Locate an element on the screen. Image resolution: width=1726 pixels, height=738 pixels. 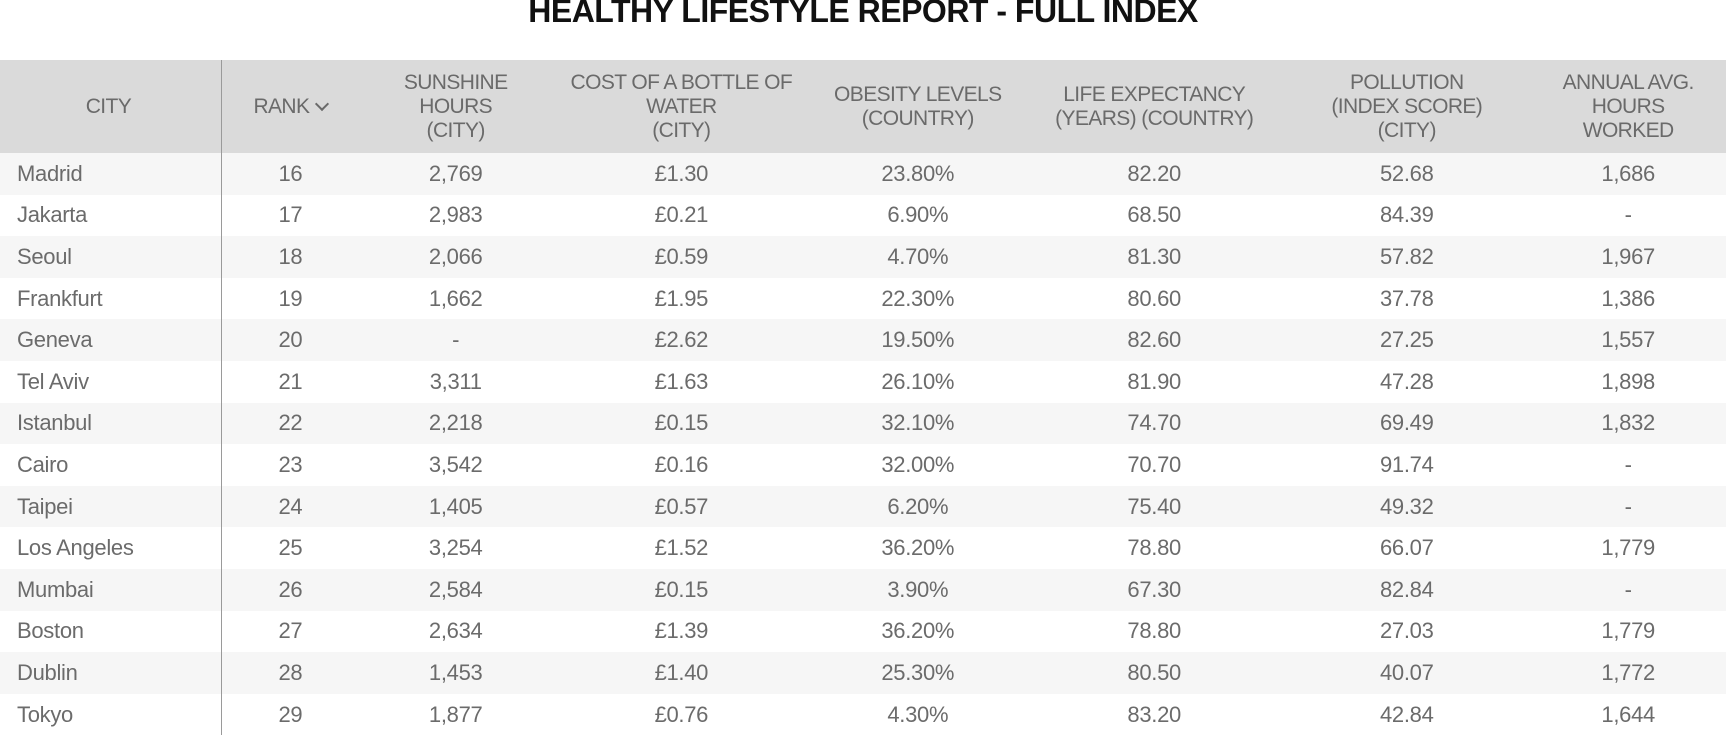
cell-city: Dublin is located at coordinates (111, 673).